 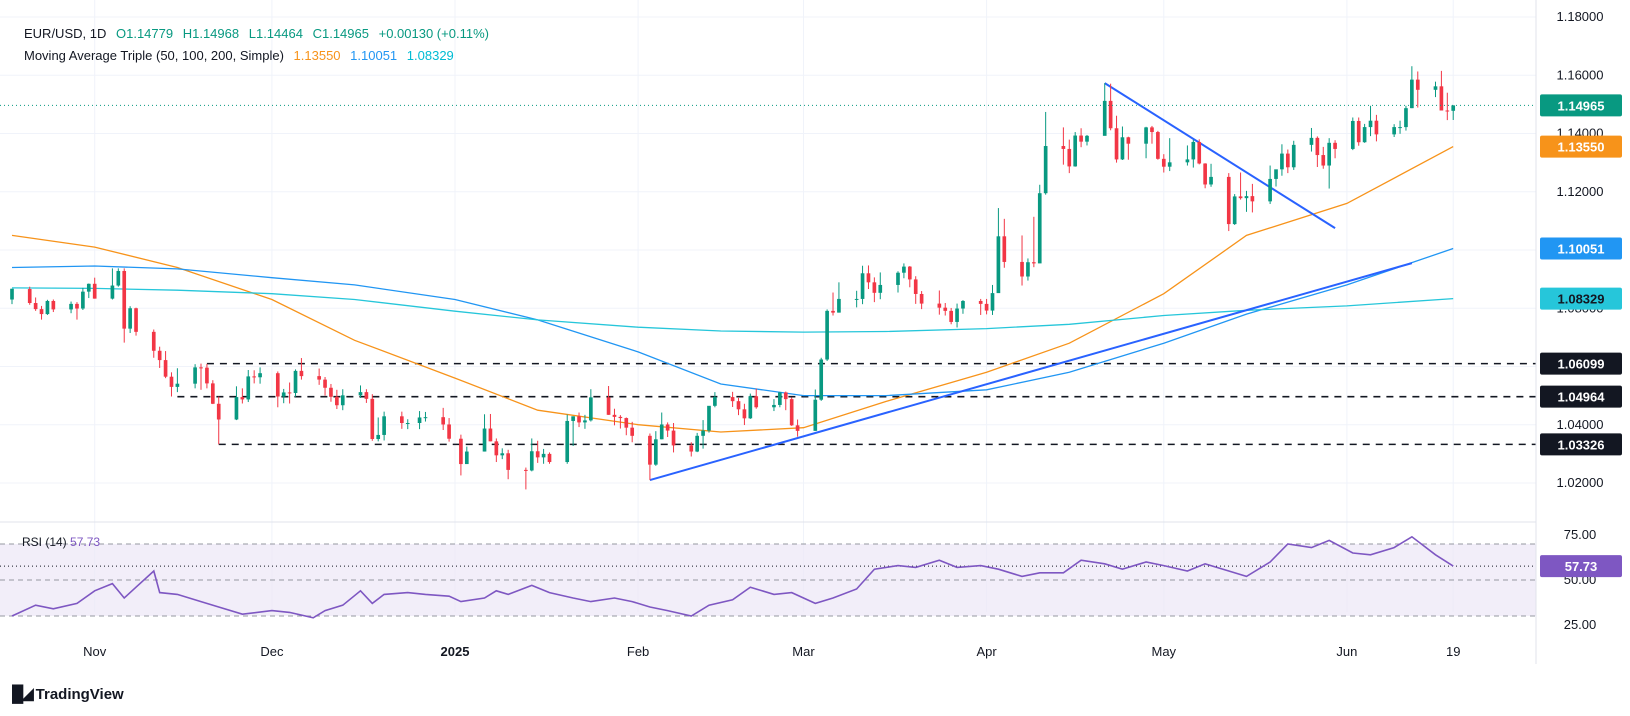 I want to click on price-label-text: 1.14965, so click(x=1581, y=105).